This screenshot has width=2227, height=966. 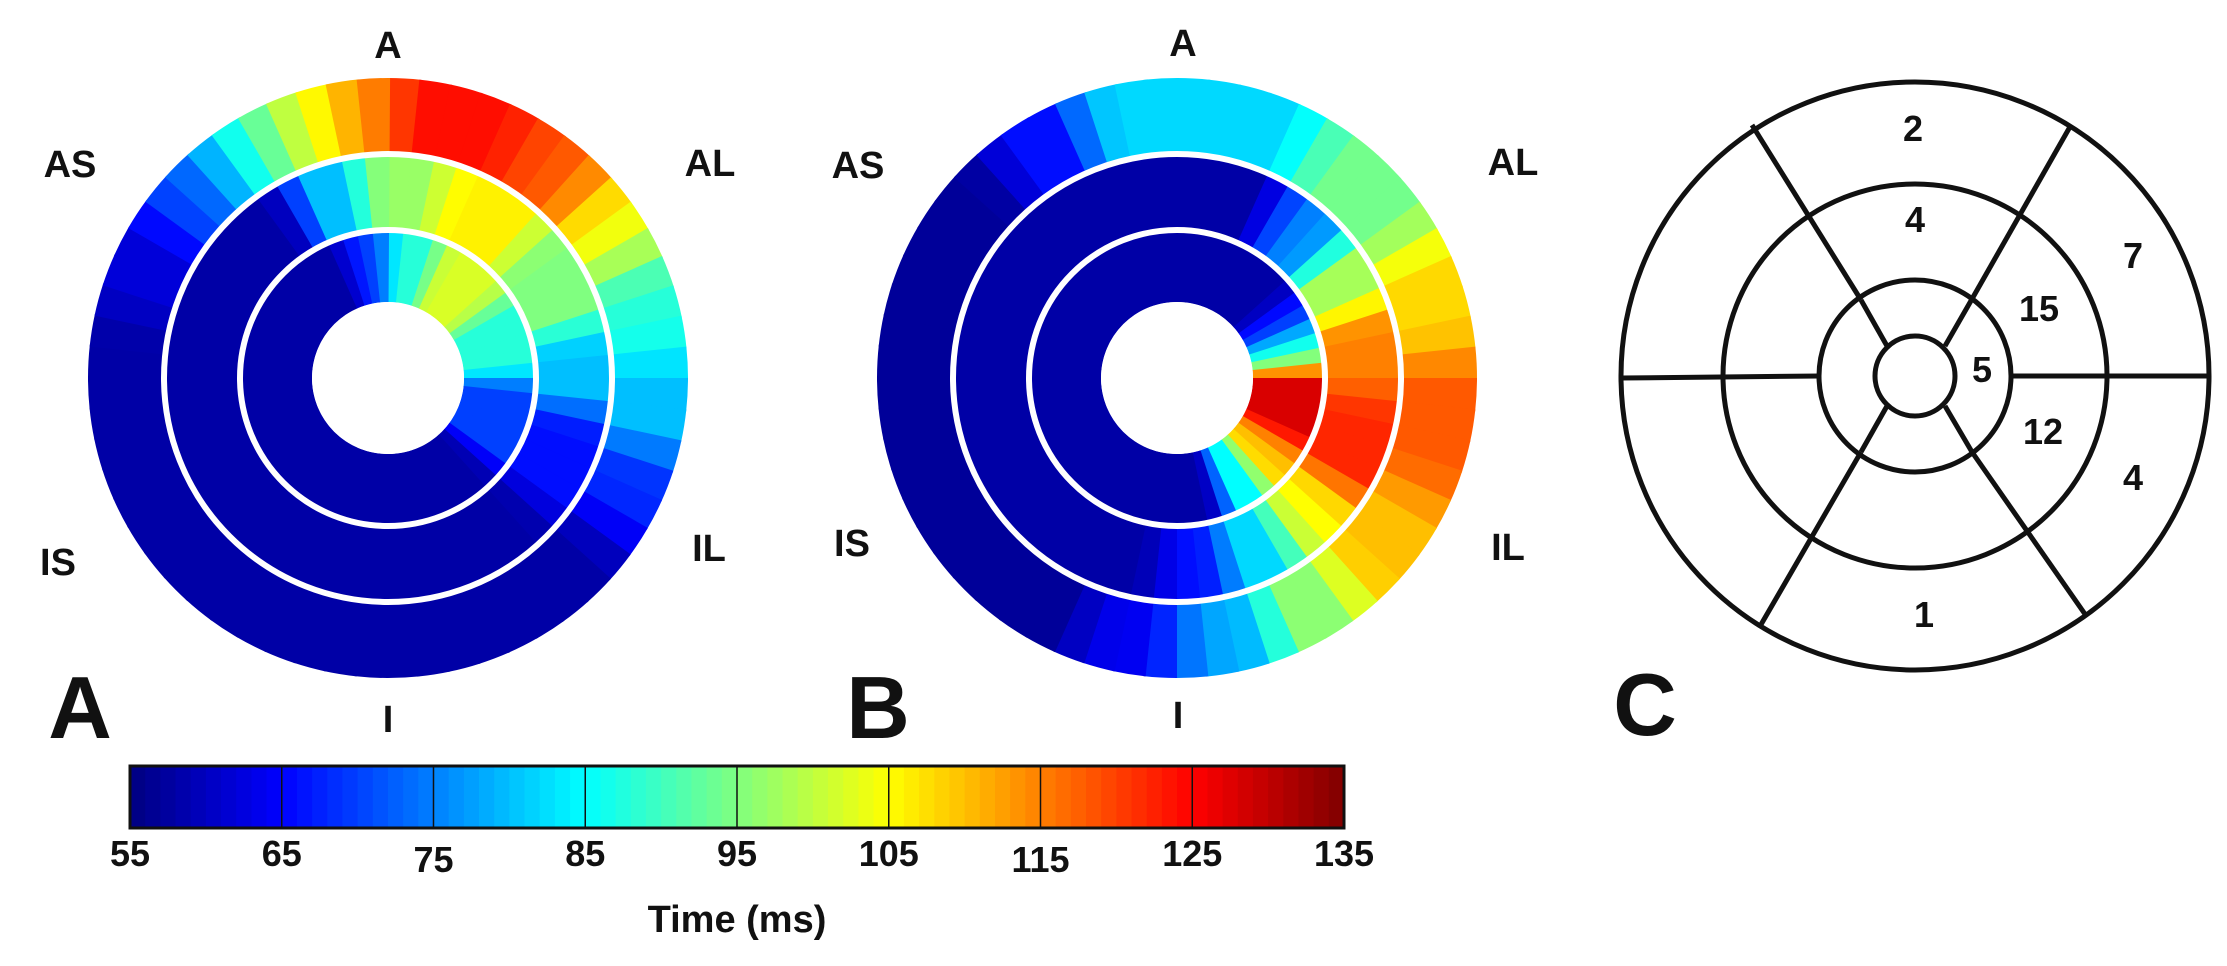 I want to click on label-inferolateral: IL, so click(x=1508, y=548).